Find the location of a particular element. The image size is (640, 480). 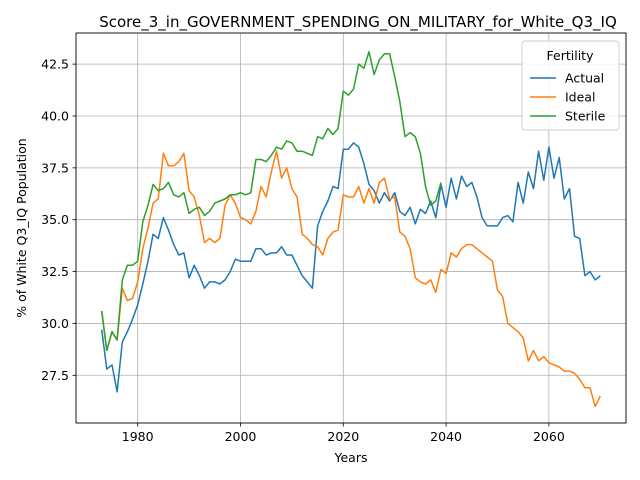

x-tick-label: 2040 is located at coordinates (446, 436).